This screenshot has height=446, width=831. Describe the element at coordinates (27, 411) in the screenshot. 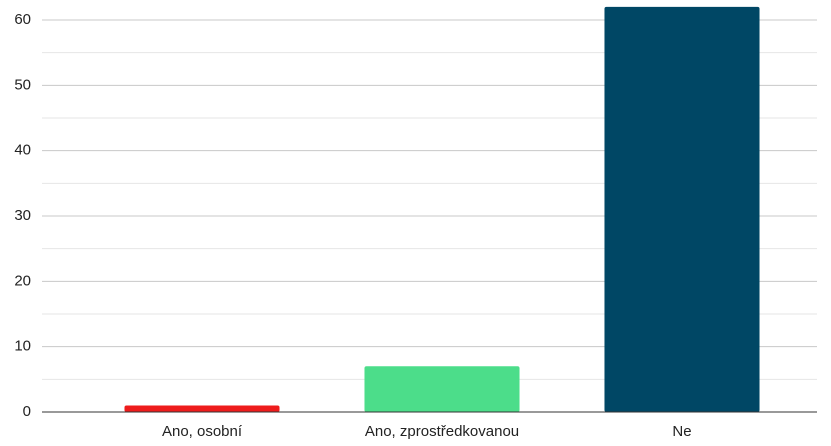

I see `y-tick-label: 0` at that location.